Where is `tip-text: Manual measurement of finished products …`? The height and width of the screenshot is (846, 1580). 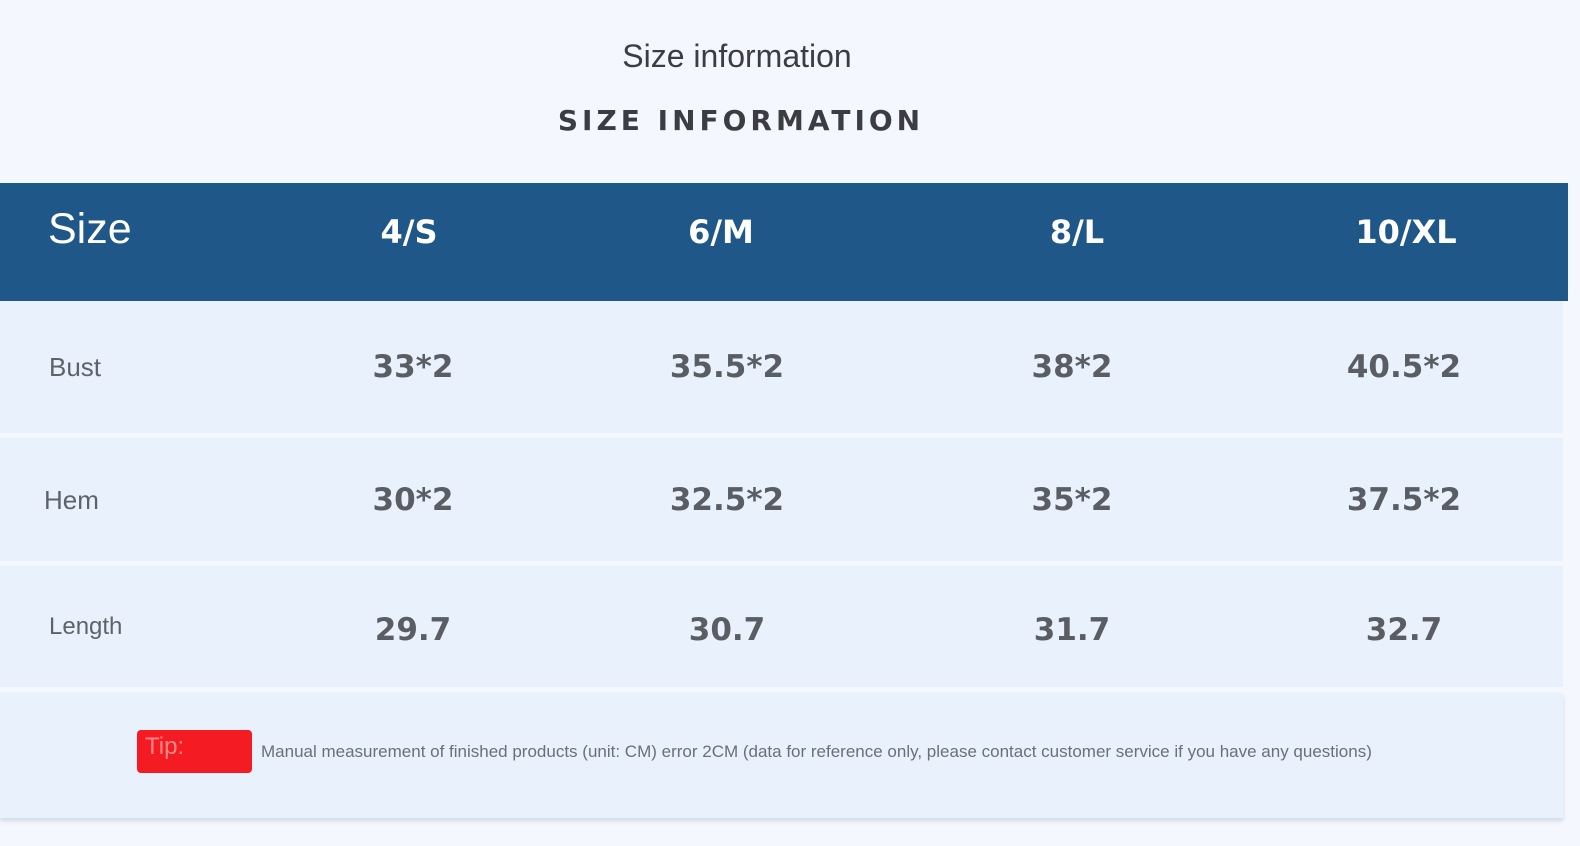 tip-text: Manual measurement of finished products … is located at coordinates (816, 751).